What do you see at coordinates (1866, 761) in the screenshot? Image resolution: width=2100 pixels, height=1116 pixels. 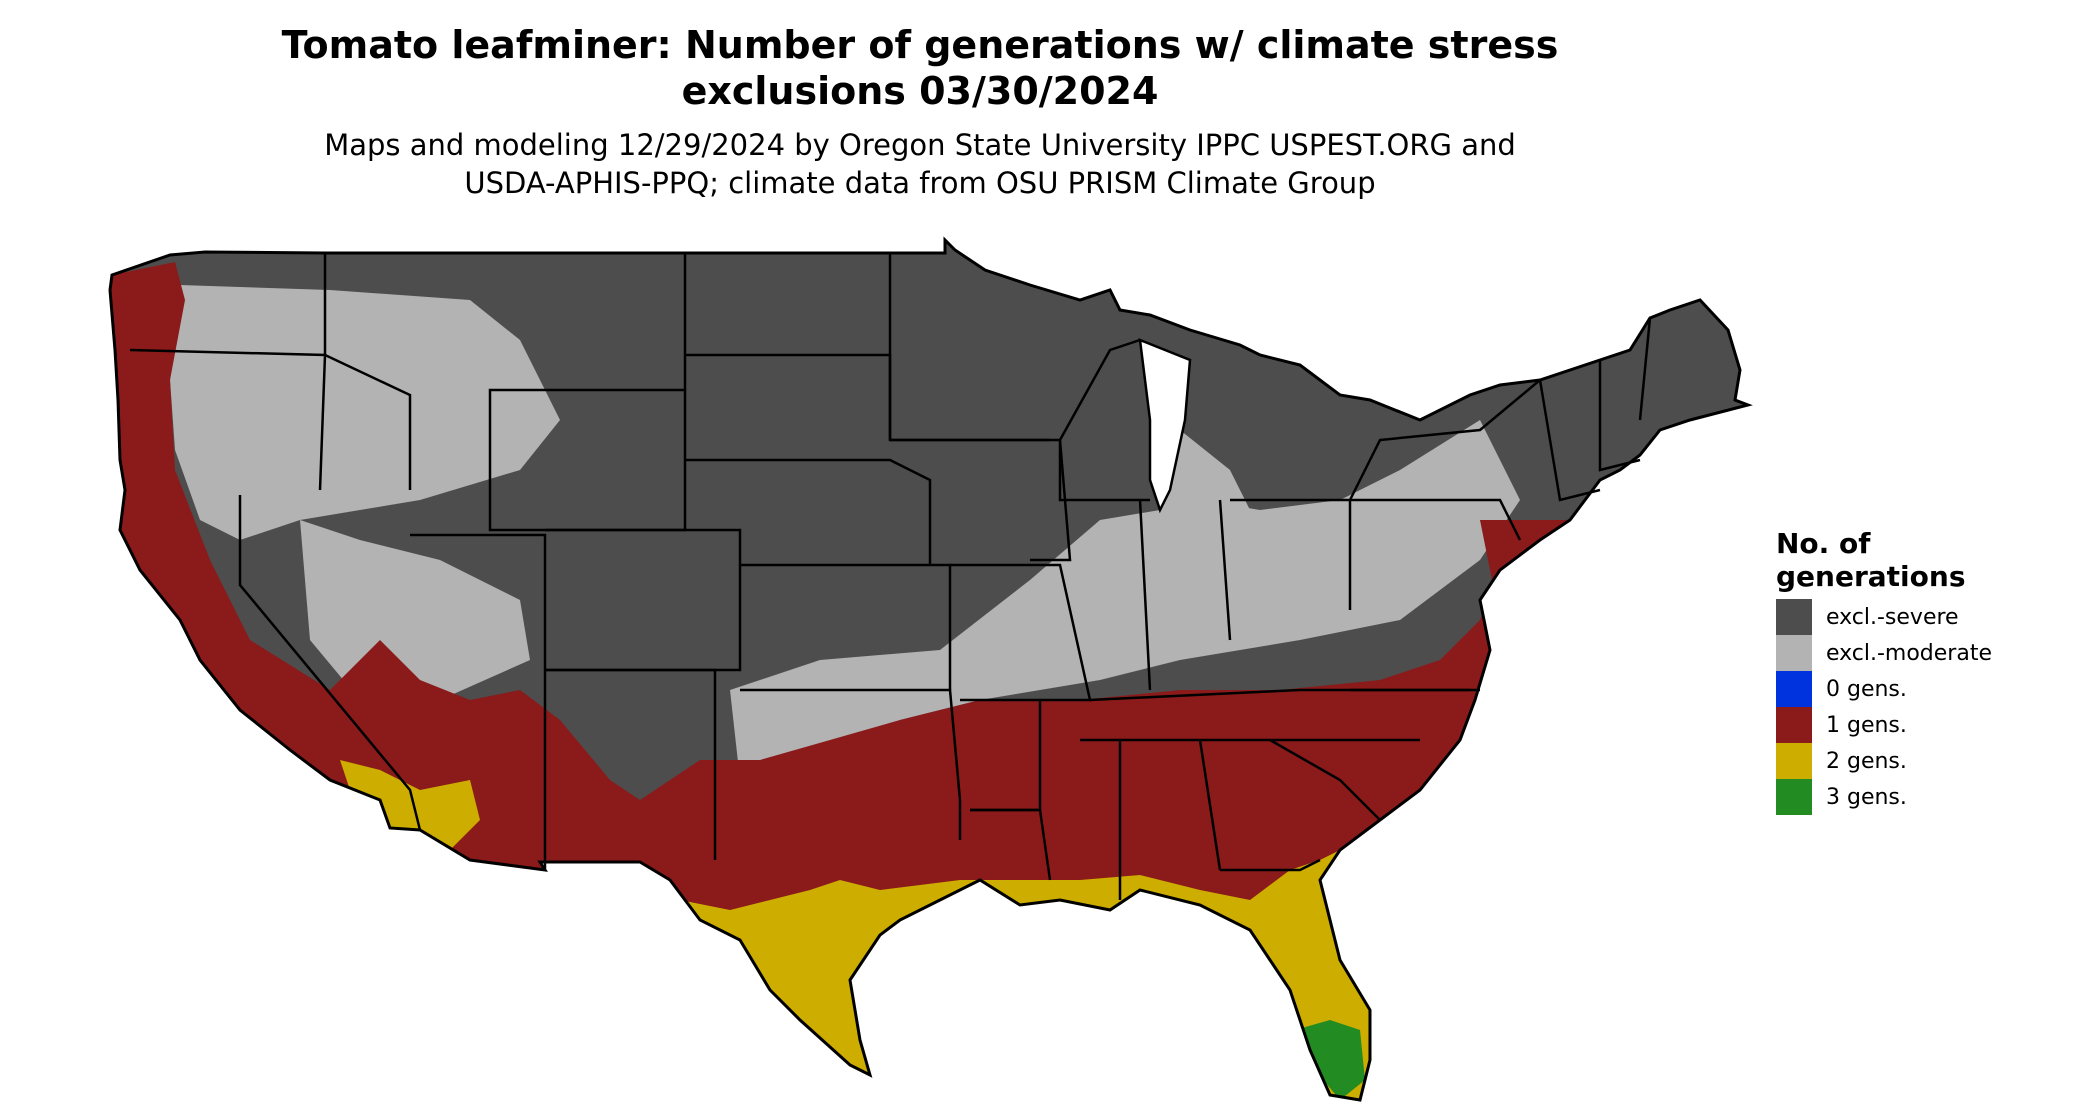 I see `legend-label: 2 gens.` at bounding box center [1866, 761].